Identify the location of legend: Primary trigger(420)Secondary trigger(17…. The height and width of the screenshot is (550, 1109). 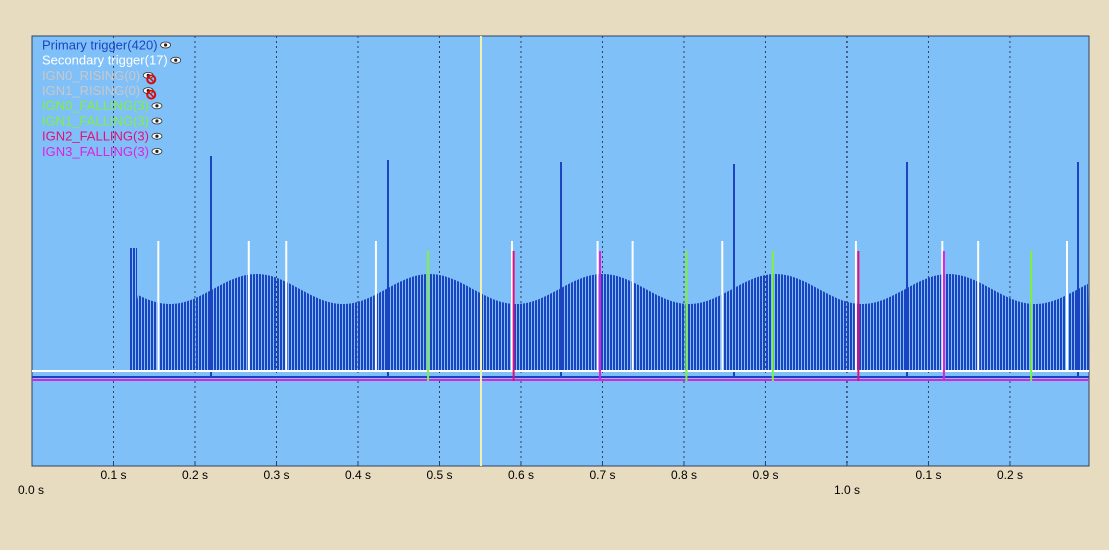
(112, 98).